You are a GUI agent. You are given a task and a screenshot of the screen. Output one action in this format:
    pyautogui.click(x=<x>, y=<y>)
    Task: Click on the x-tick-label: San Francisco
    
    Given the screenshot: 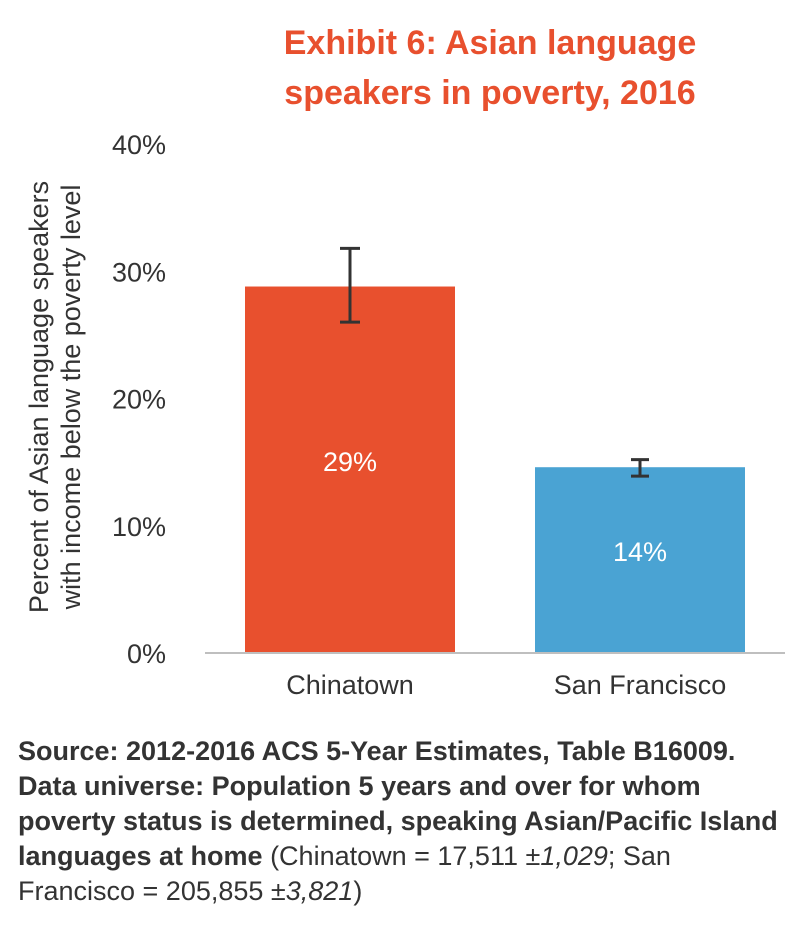 What is the action you would take?
    pyautogui.click(x=640, y=685)
    